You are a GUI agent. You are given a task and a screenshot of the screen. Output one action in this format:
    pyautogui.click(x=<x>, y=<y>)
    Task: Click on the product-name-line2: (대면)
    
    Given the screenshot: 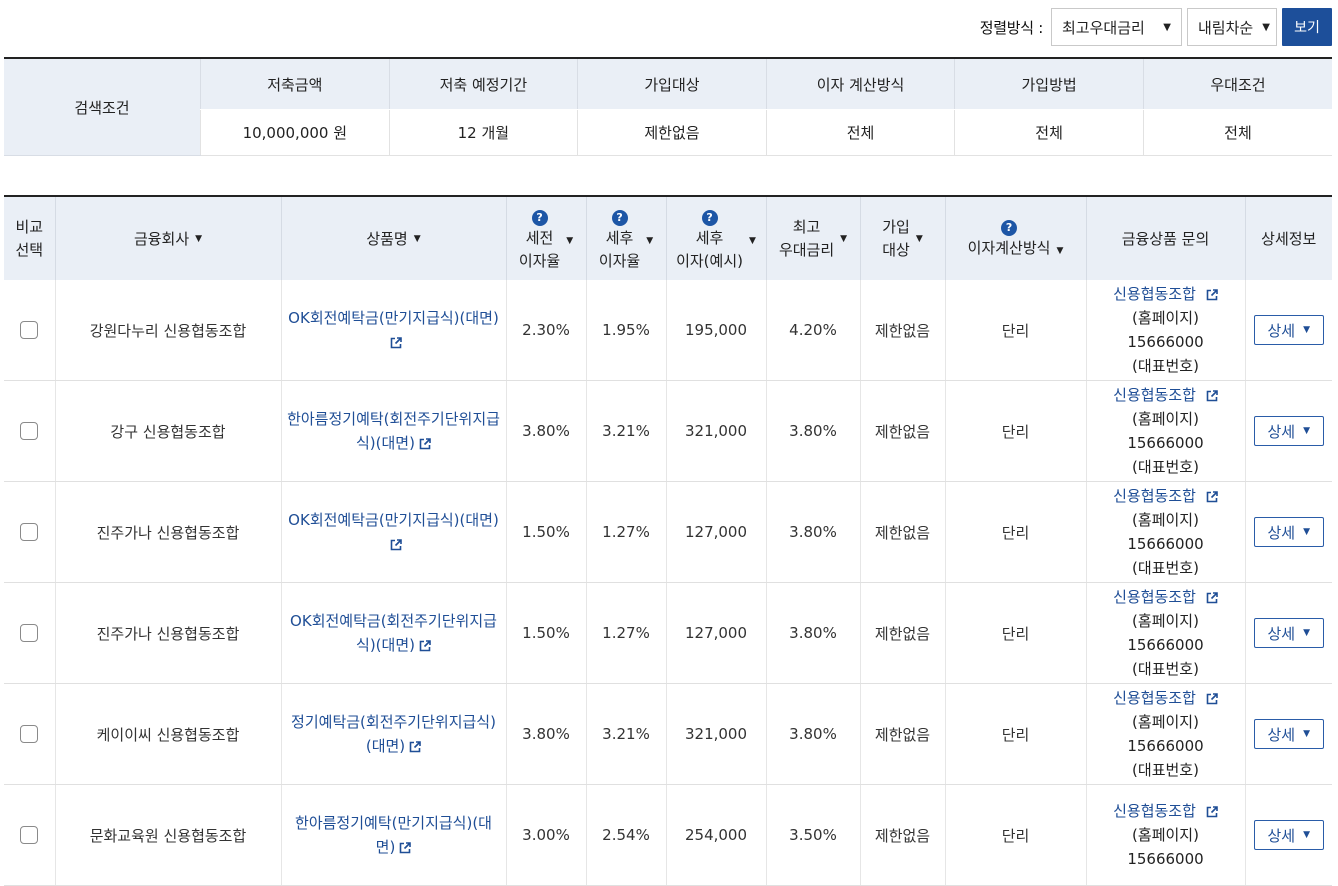 What is the action you would take?
    pyautogui.click(x=385, y=746)
    